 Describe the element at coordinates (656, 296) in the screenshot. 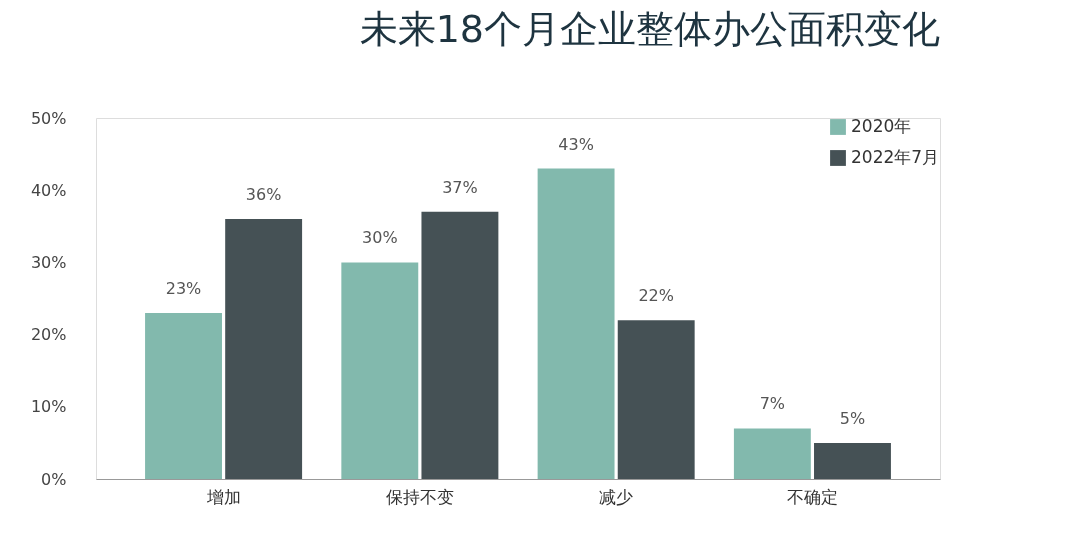

I see `data-label: 22%` at that location.